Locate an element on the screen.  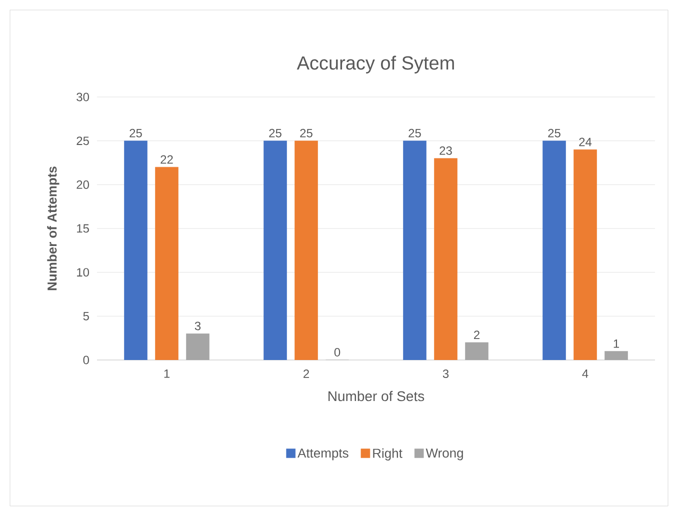
data-label: 0 is located at coordinates (337, 352).